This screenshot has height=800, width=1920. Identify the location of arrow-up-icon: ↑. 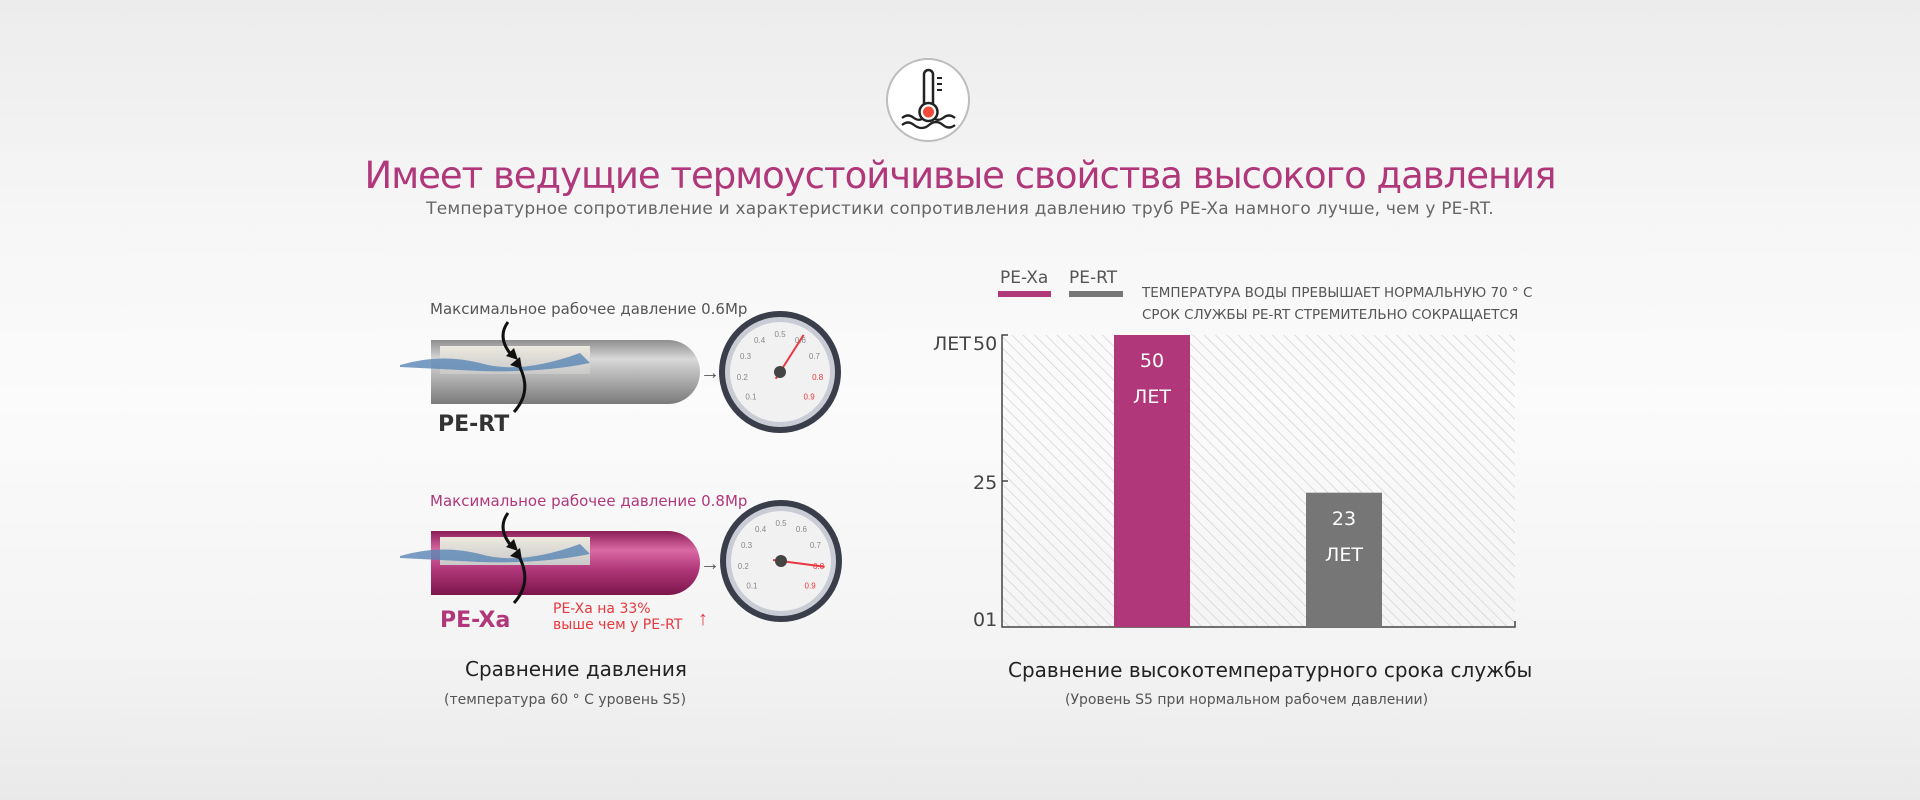
(703, 619).